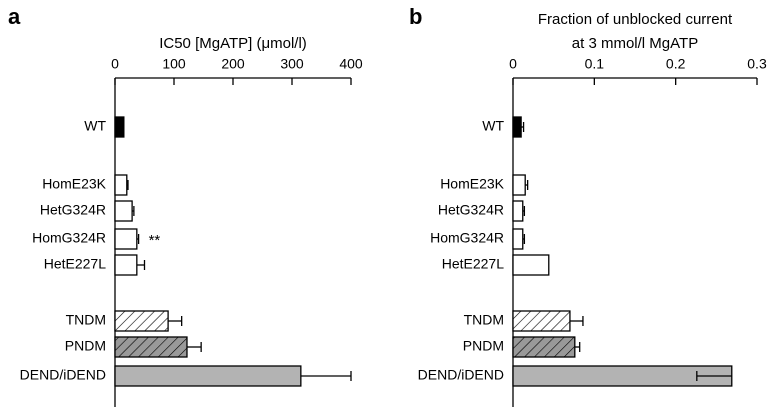  I want to click on x-tick-label: 0.2, so click(676, 64).